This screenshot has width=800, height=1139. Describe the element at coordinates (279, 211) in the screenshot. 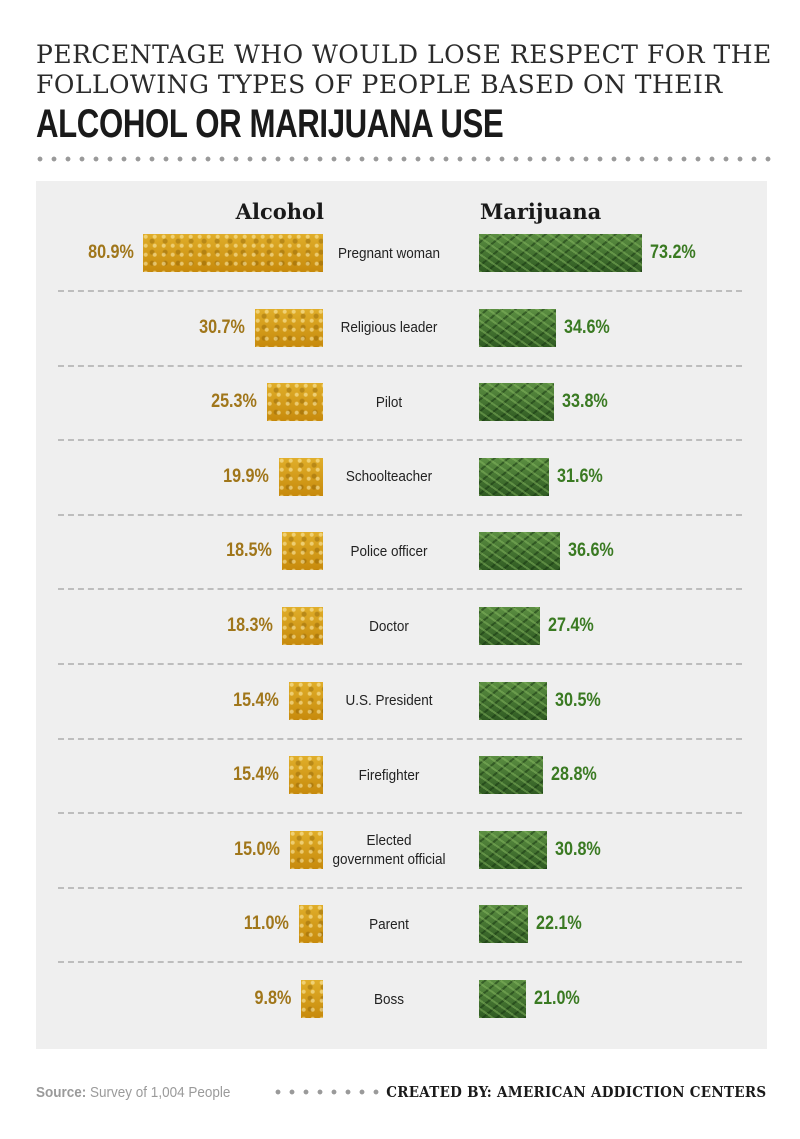

I see `legend-alcohol: Alcohol` at that location.